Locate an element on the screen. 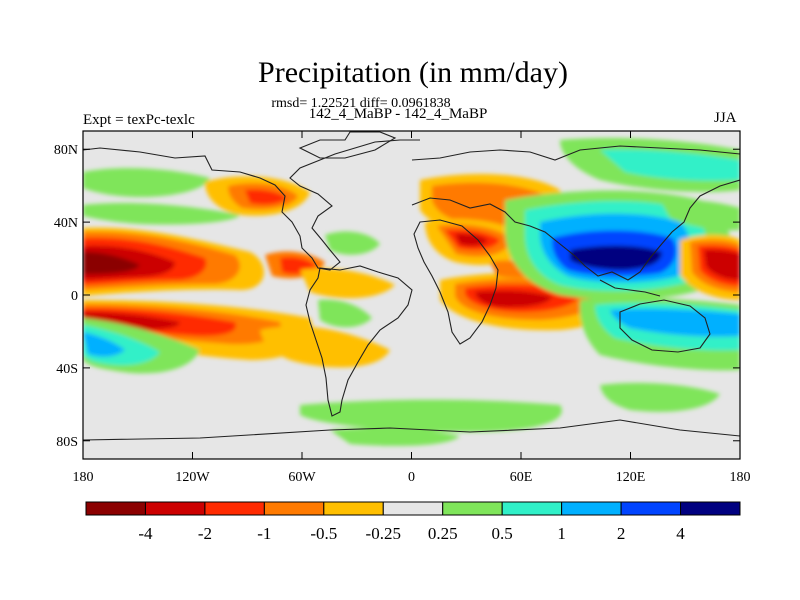  colorbar-label: -2 is located at coordinates (205, 533).